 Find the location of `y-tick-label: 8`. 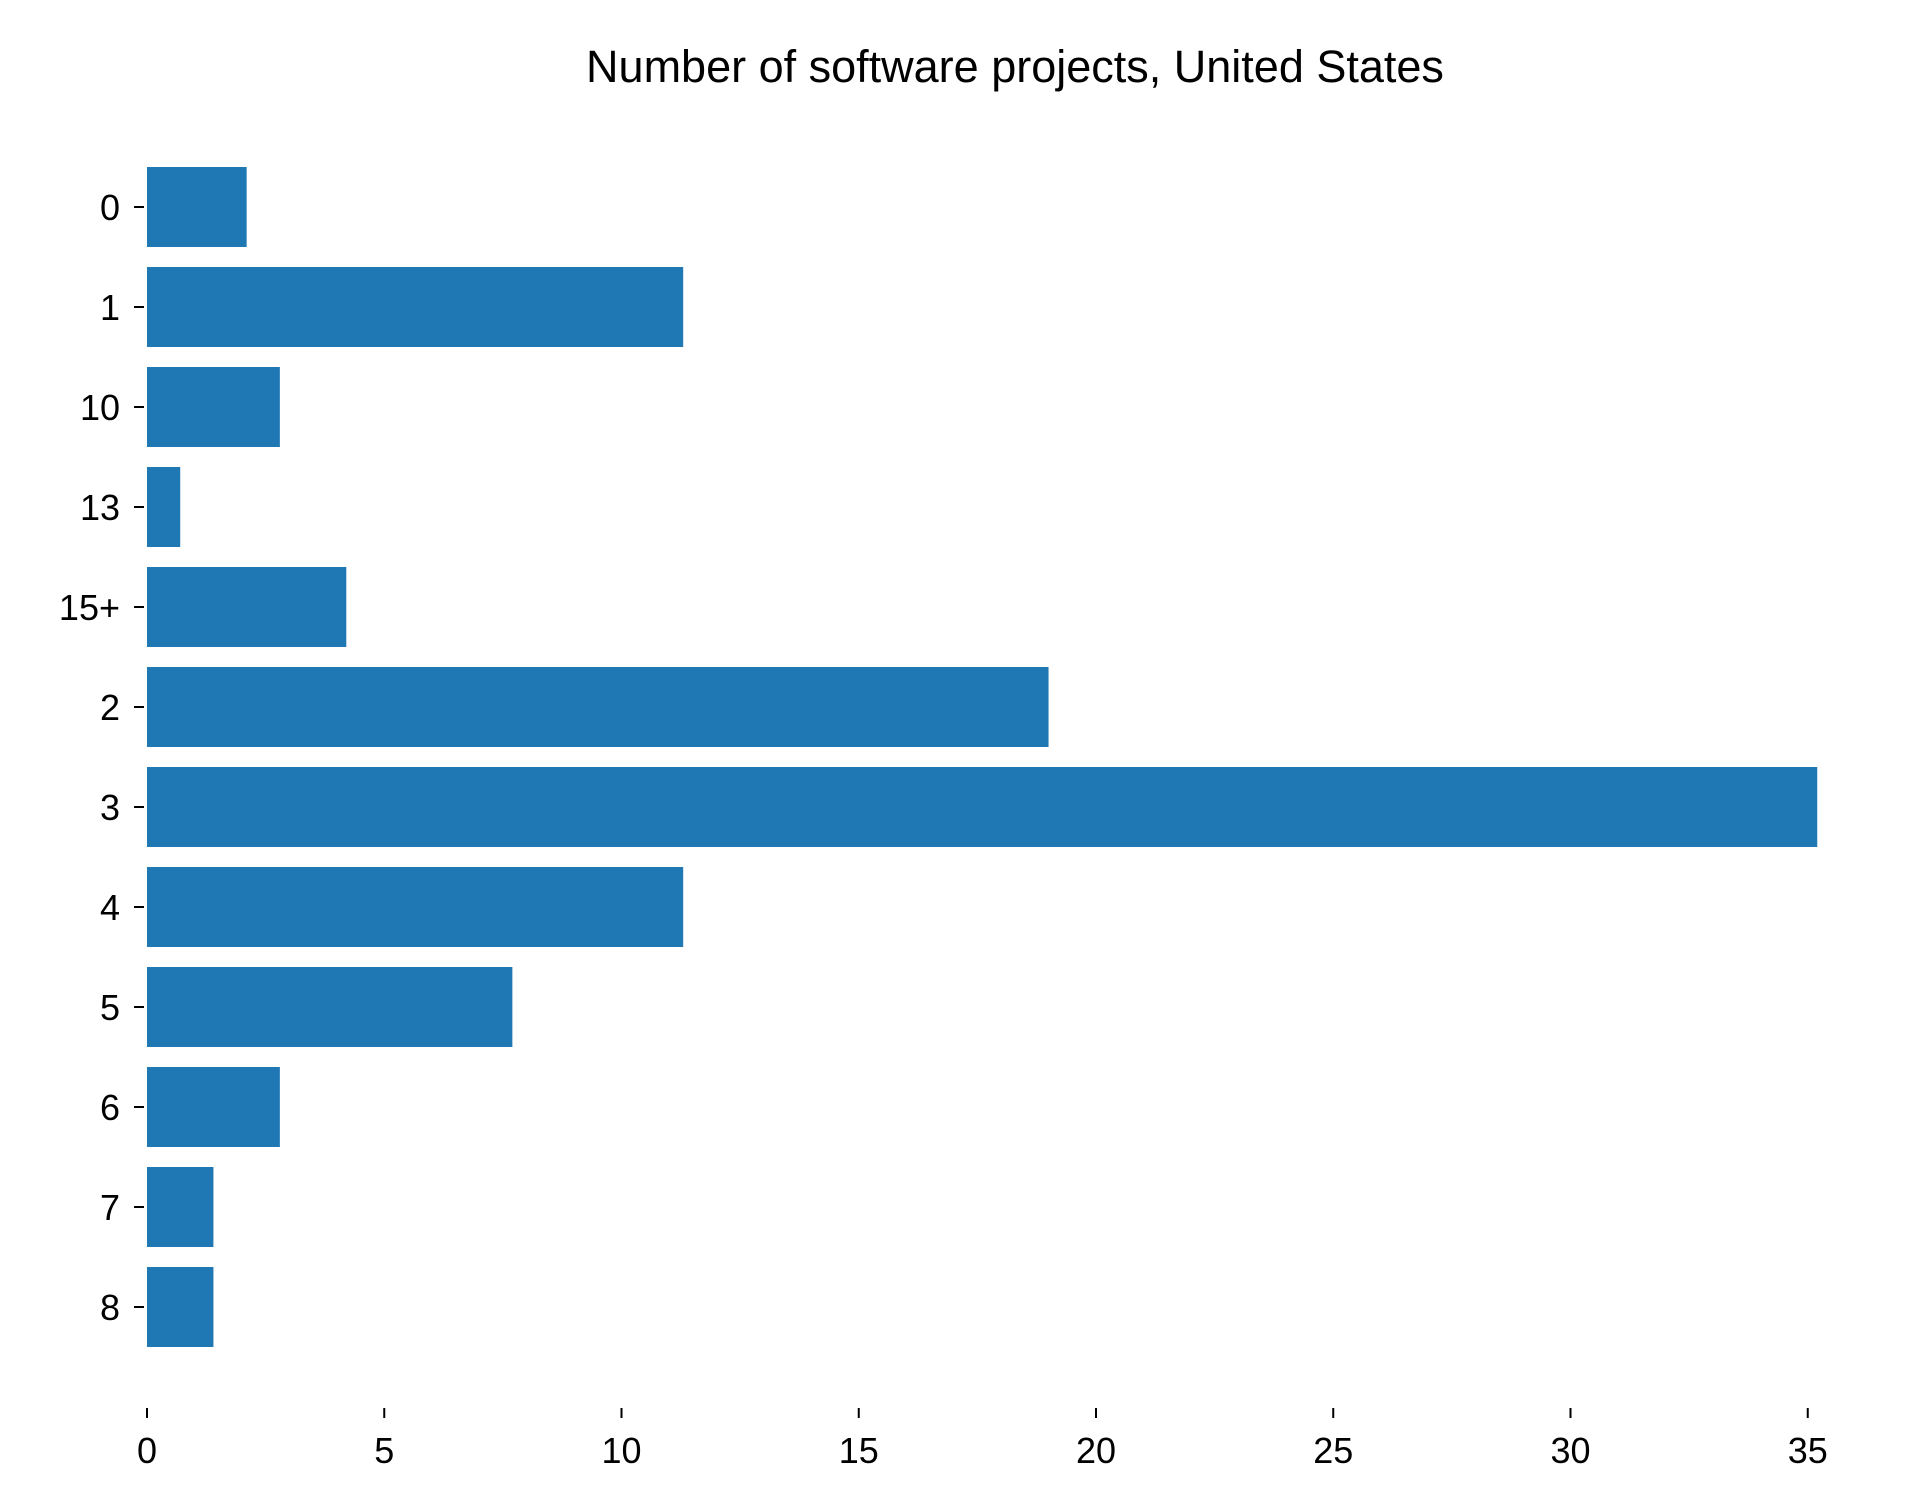

y-tick-label: 8 is located at coordinates (110, 1307).